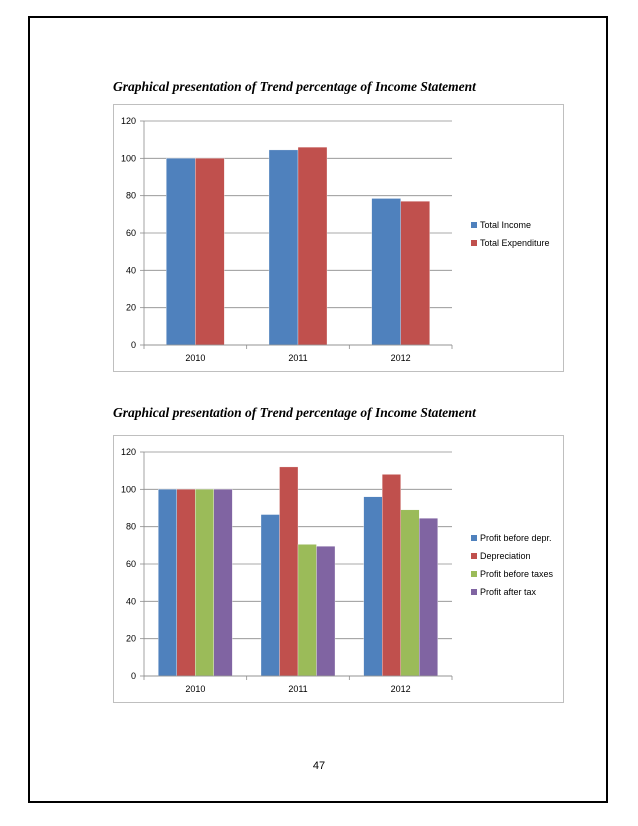  Describe the element at coordinates (167, 583) in the screenshot. I see `bar-2010-profit-before-depr-` at that location.